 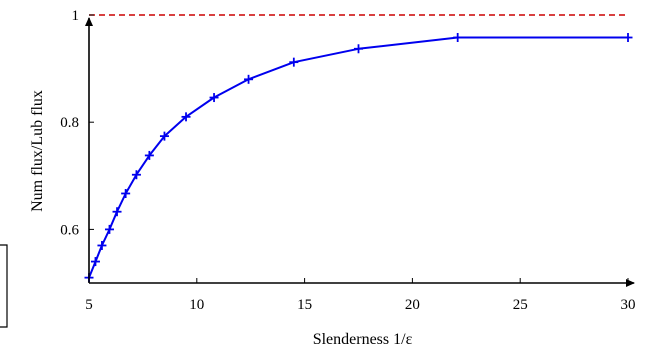 What do you see at coordinates (304, 305) in the screenshot?
I see `x-tick-label: 15` at bounding box center [304, 305].